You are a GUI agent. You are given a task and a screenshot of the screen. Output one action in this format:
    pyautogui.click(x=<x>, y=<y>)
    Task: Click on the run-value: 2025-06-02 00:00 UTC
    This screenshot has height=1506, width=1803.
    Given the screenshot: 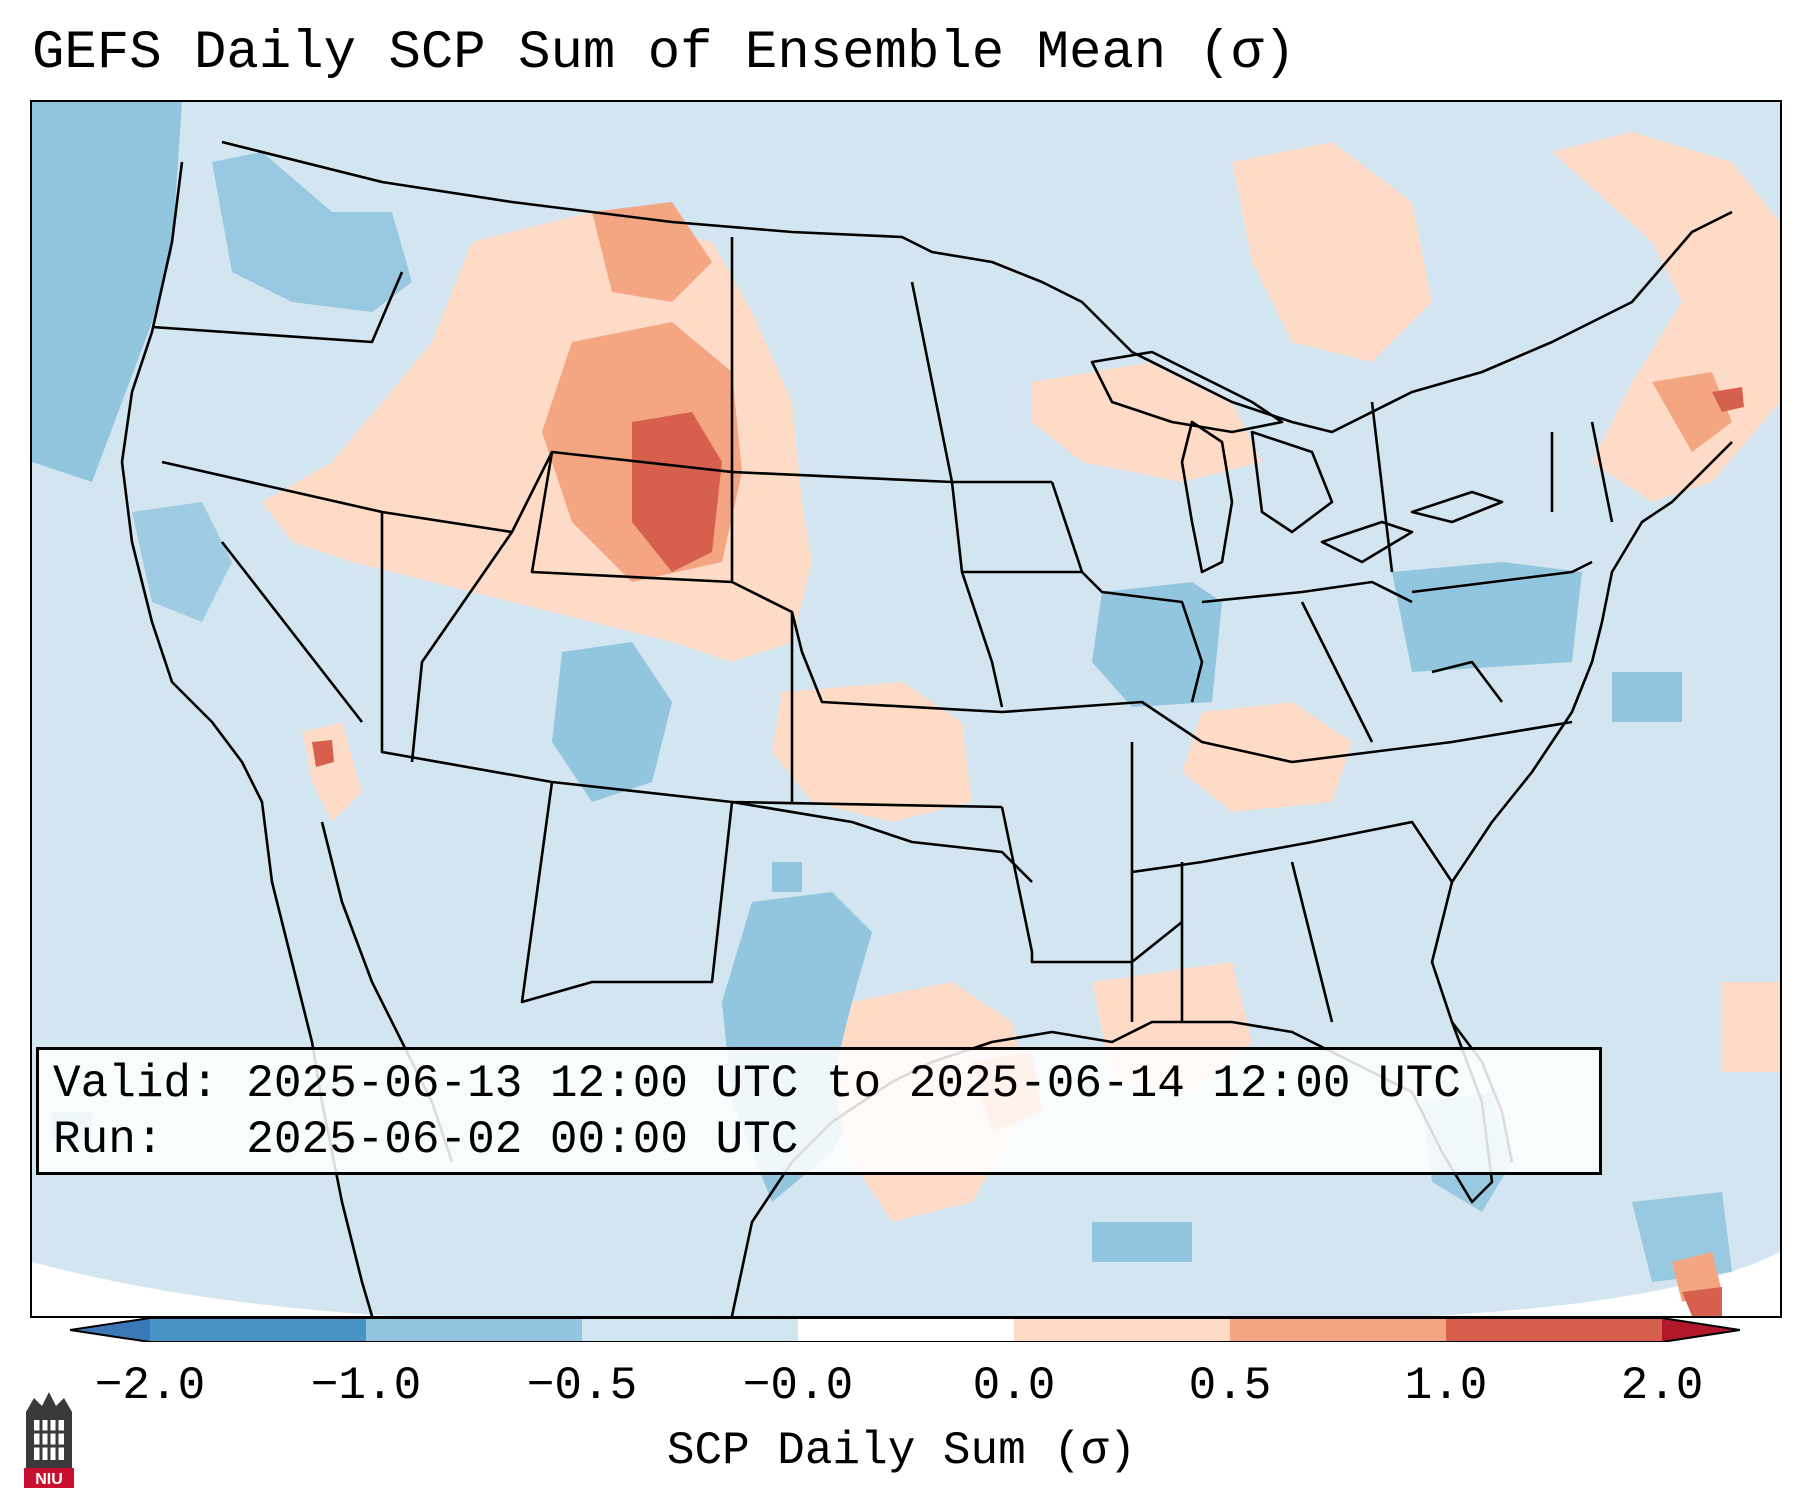 What is the action you would take?
    pyautogui.click(x=522, y=1140)
    